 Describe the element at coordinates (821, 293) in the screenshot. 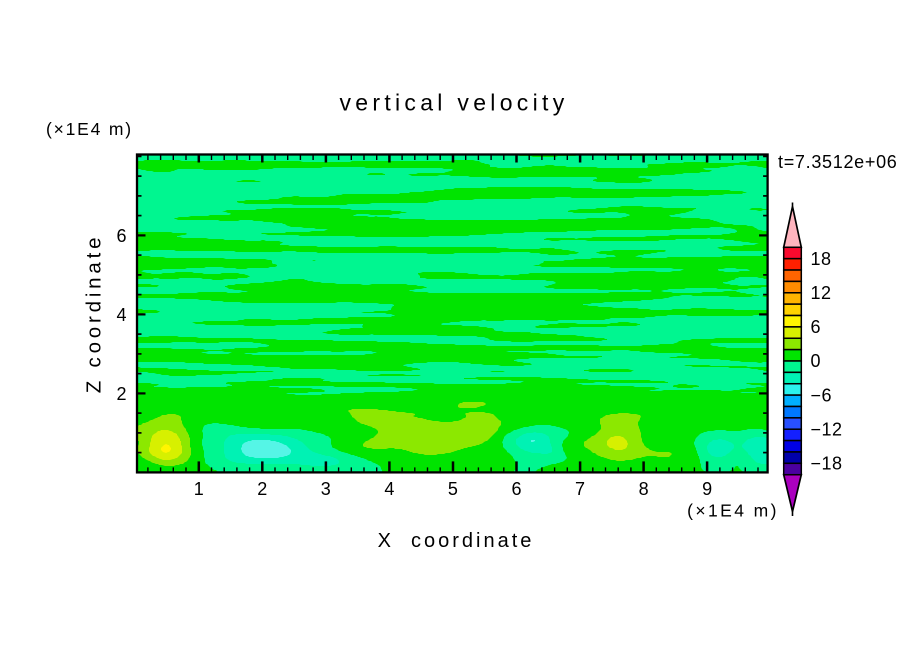

I see `svg-text: 12` at that location.